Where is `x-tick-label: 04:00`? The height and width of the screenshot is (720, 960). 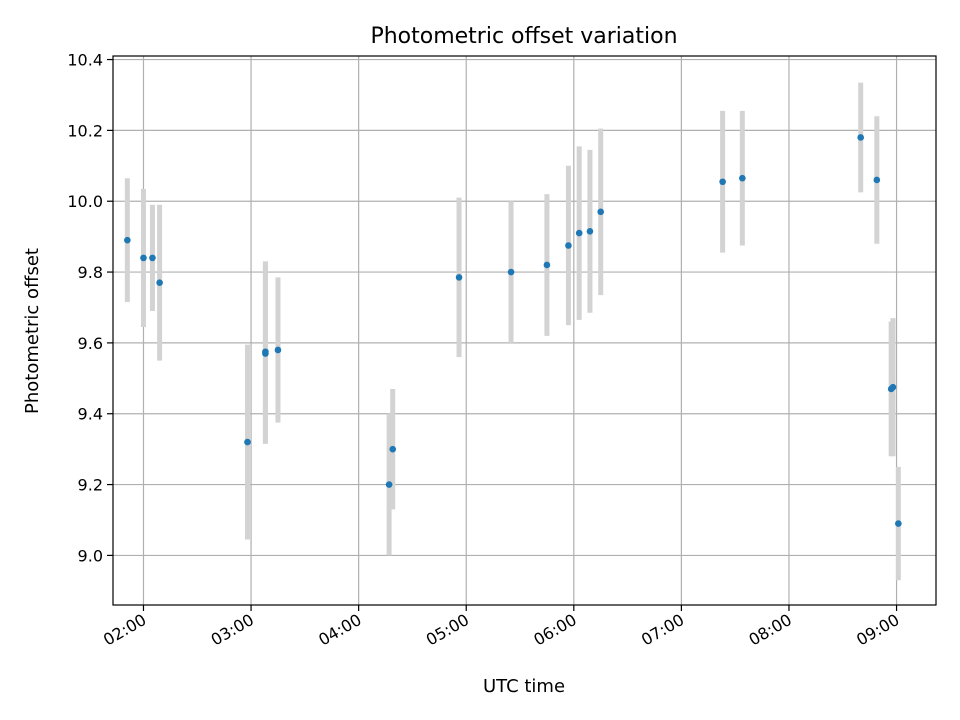 x-tick-label: 04:00 is located at coordinates (339, 630).